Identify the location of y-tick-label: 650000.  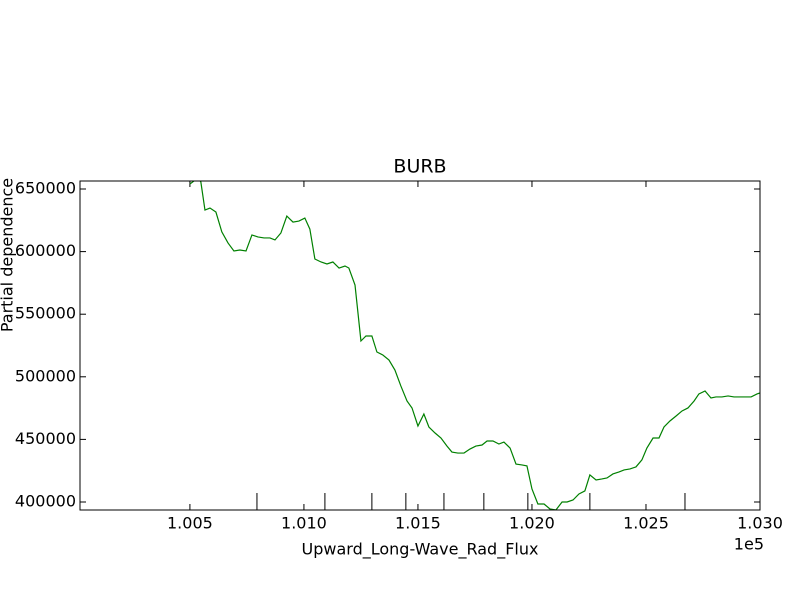
(45, 188).